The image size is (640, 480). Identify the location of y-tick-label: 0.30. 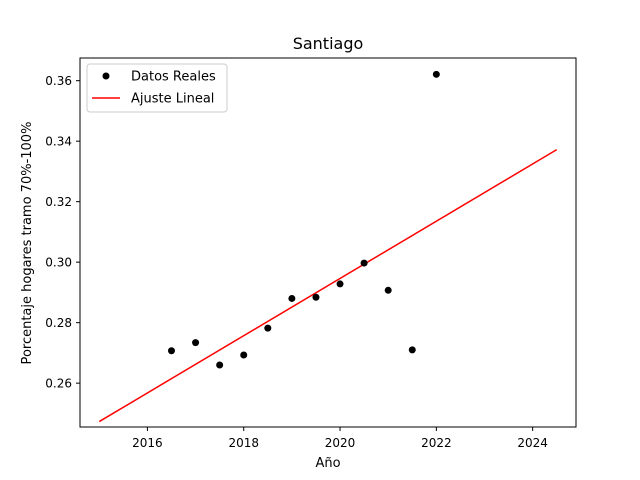
(58, 263).